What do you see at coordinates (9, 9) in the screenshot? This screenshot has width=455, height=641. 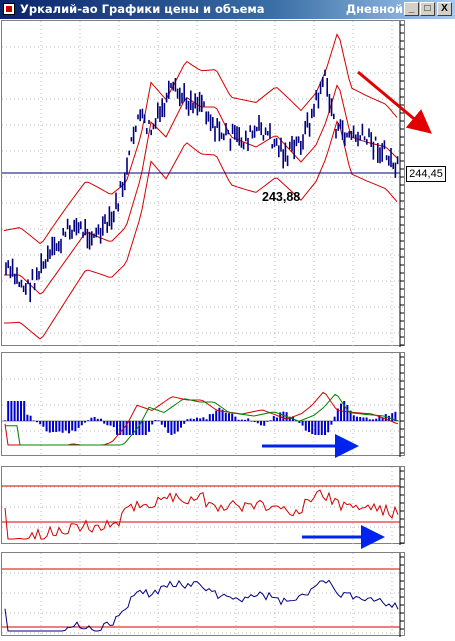 I see `app-icon` at bounding box center [9, 9].